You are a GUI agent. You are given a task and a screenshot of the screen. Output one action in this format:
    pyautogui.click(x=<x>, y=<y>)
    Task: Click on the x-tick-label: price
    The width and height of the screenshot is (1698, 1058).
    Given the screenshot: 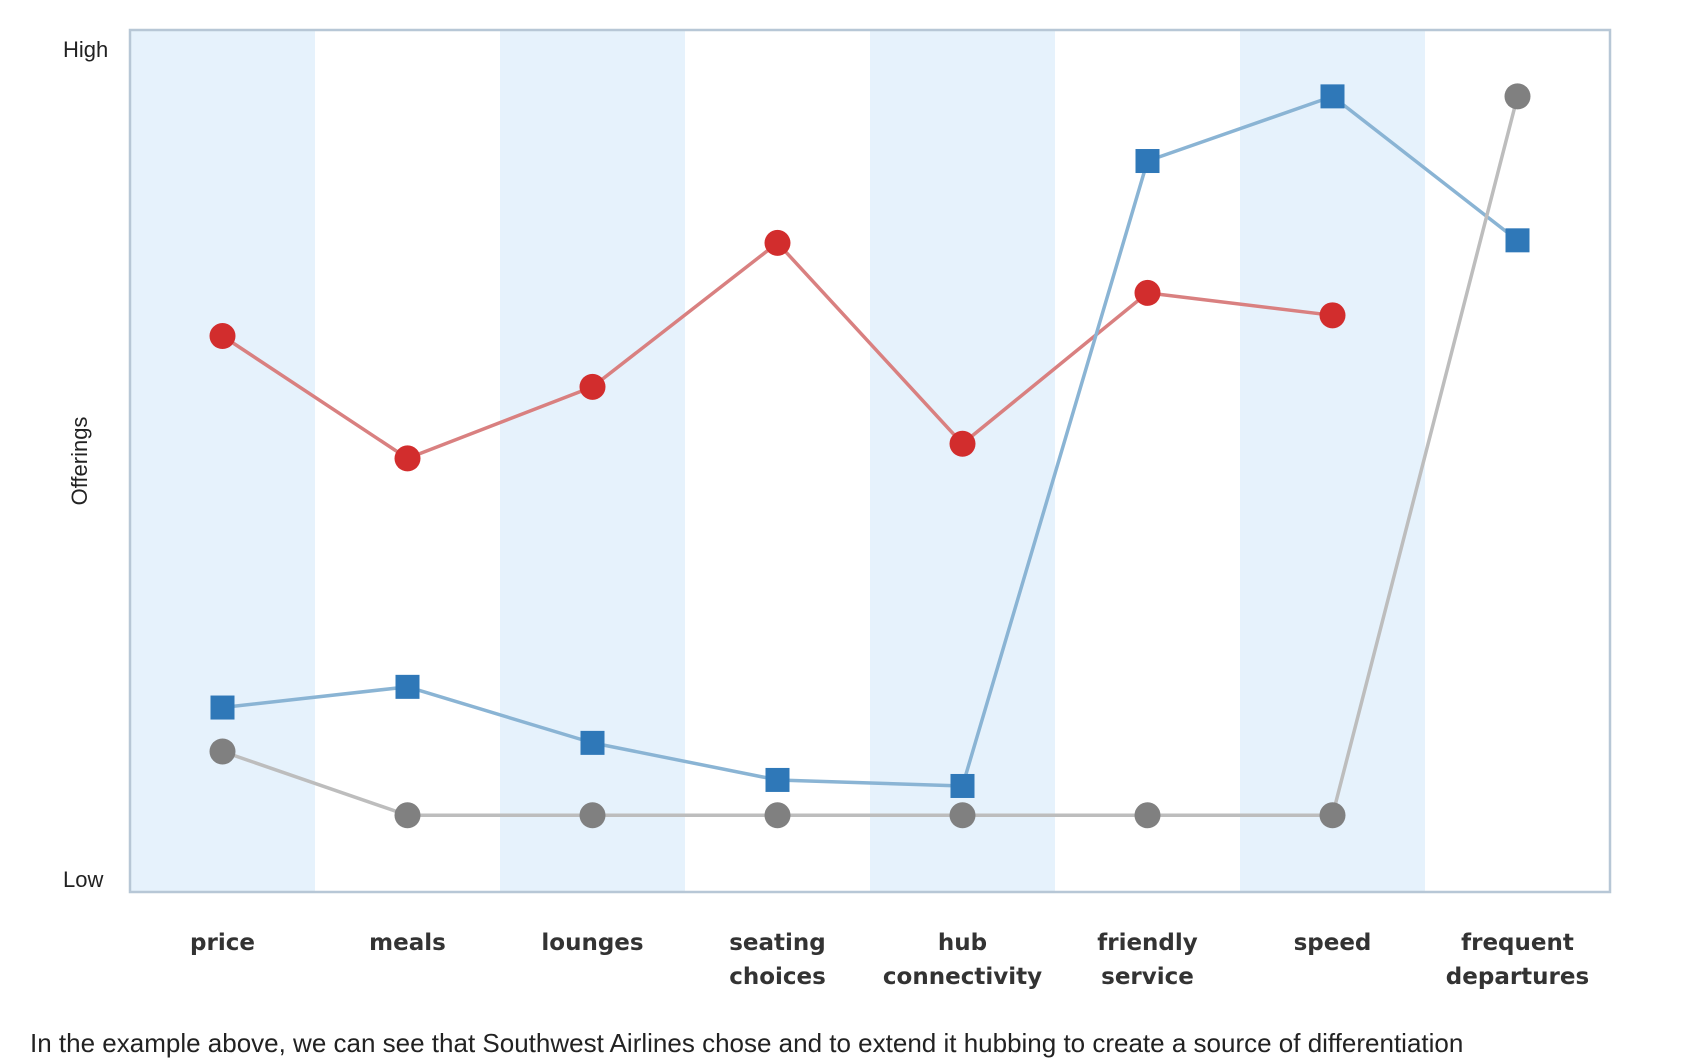 What is the action you would take?
    pyautogui.click(x=222, y=943)
    